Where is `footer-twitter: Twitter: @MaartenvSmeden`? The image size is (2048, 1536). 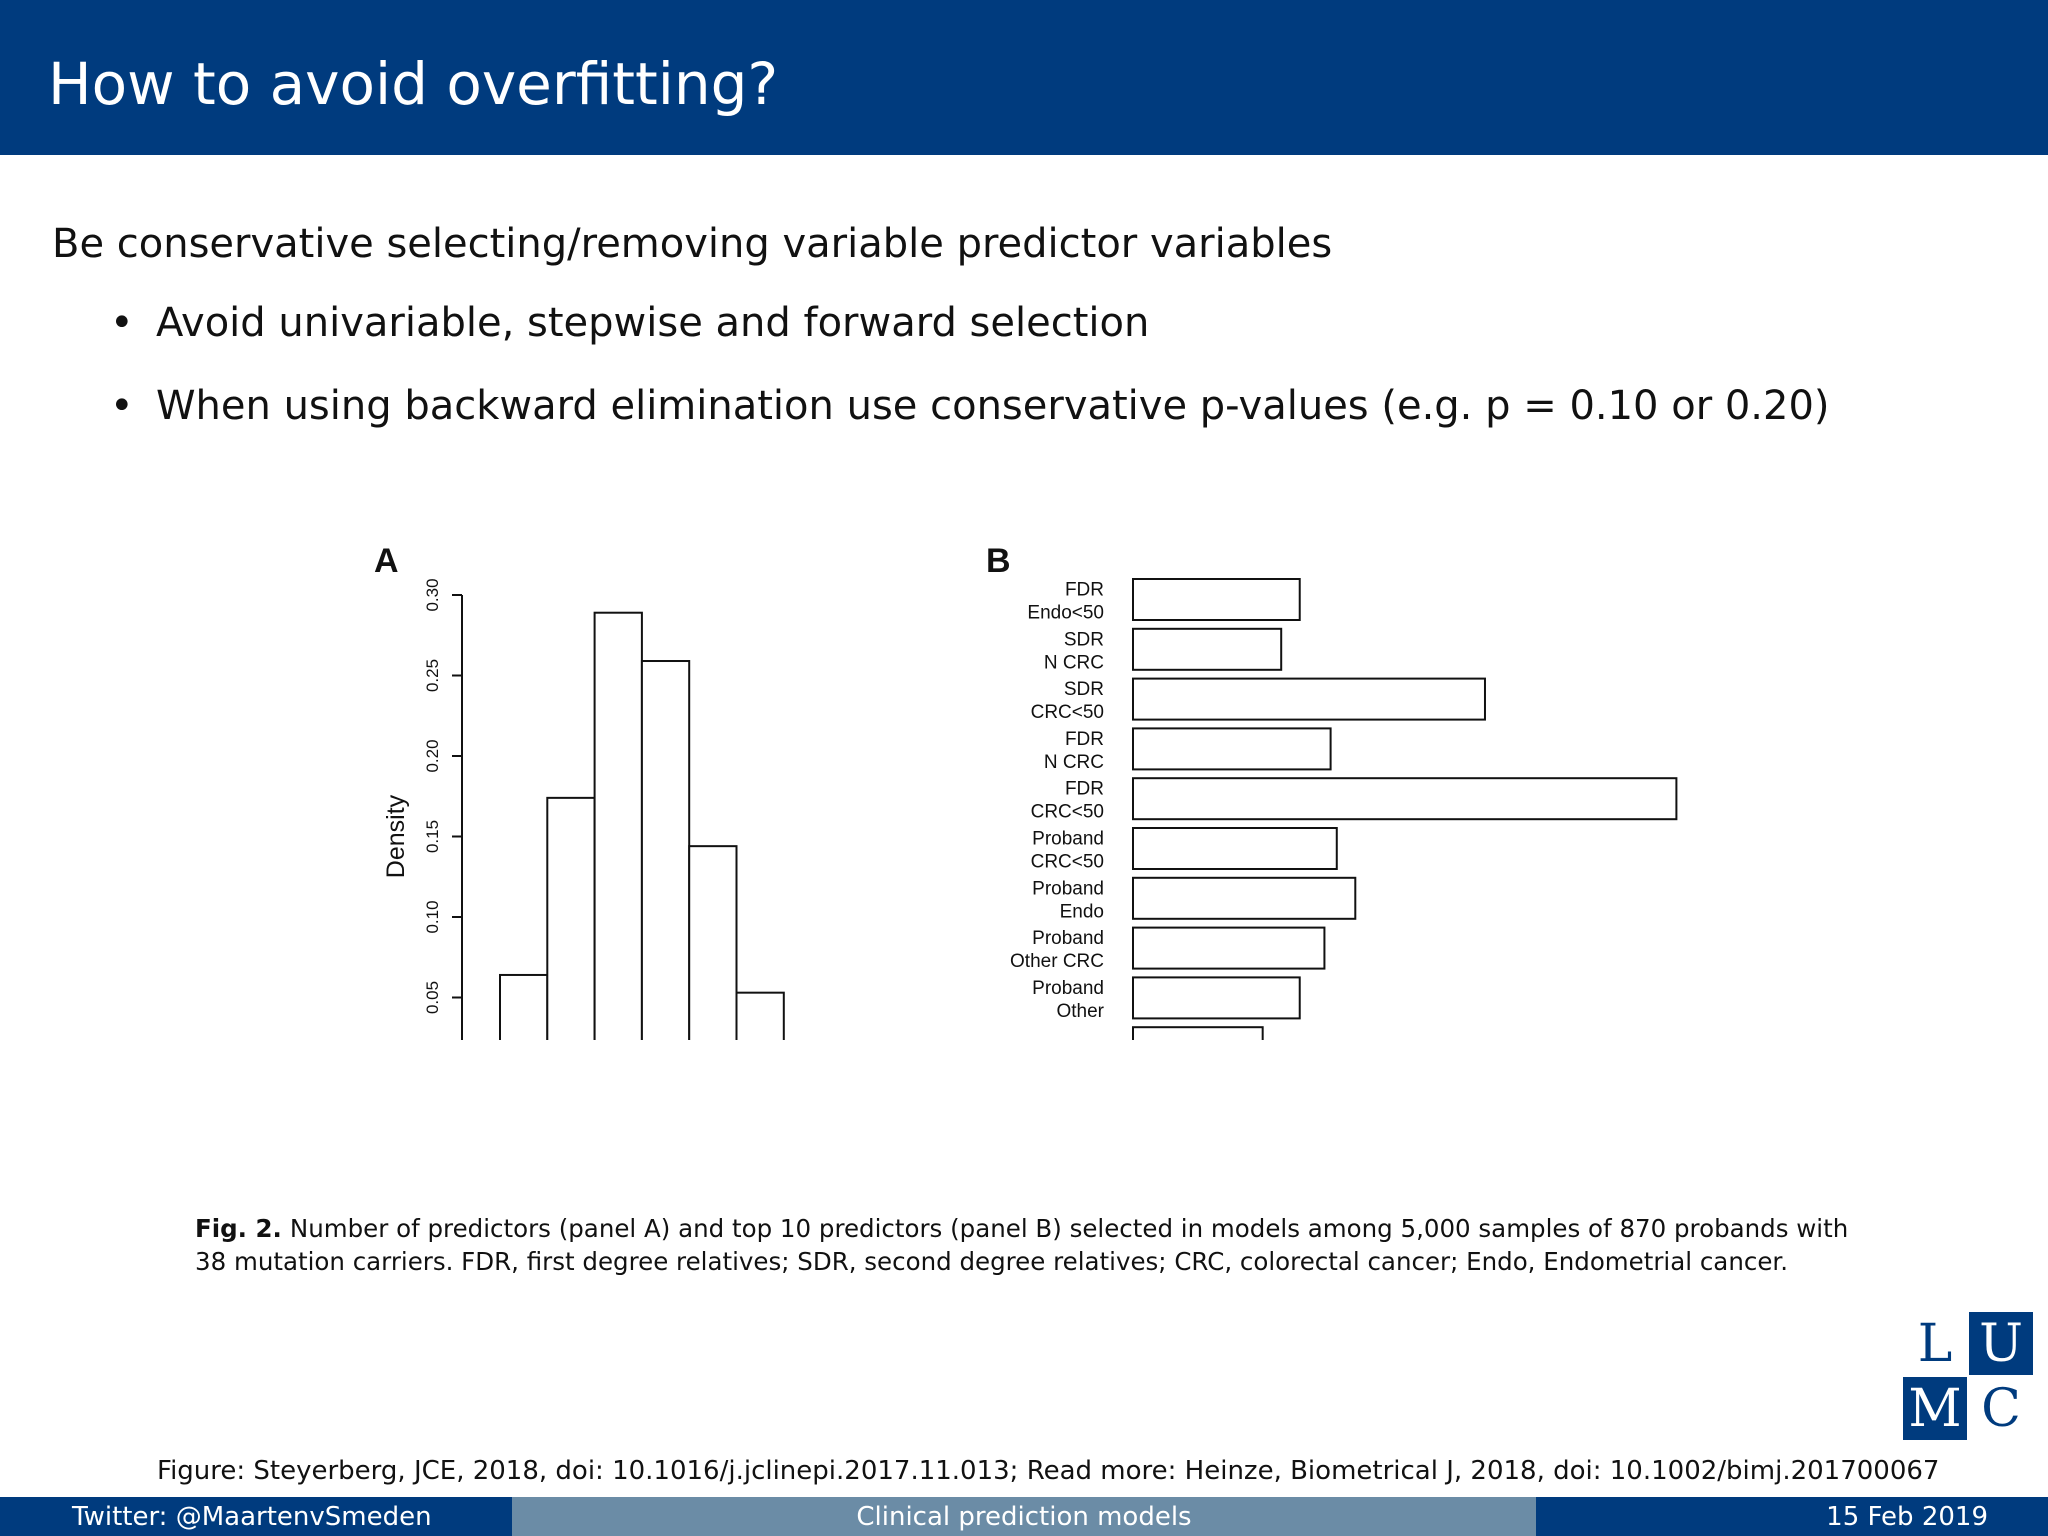 footer-twitter: Twitter: @MaartenvSmeden is located at coordinates (256, 1516).